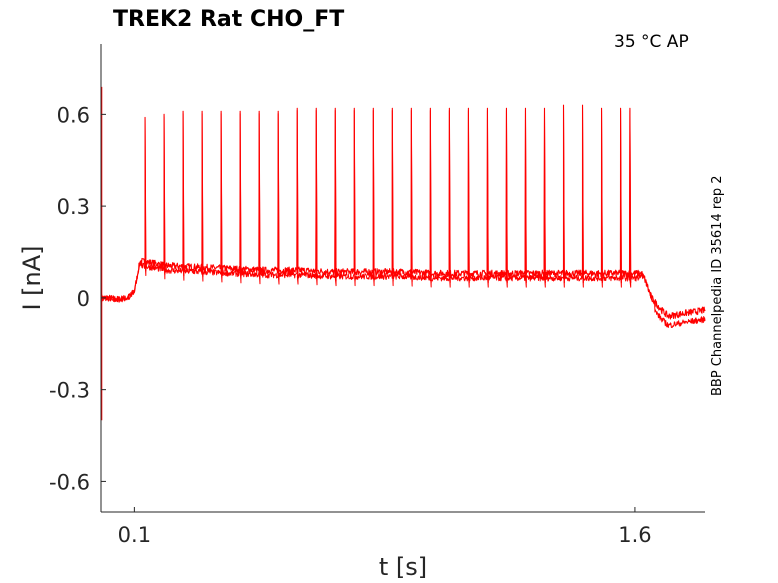 This screenshot has height=583, width=778. I want to click on source-label: BBP Channelpedia ID 35614 rep 2, so click(717, 285).